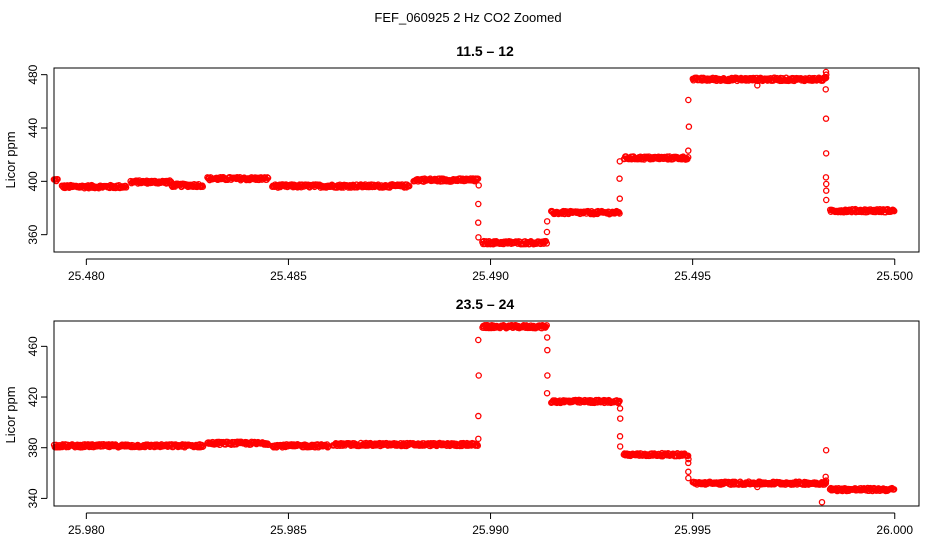 The width and height of the screenshot is (936, 540). What do you see at coordinates (33, 397) in the screenshot?
I see `y-tick-label: 420` at bounding box center [33, 397].